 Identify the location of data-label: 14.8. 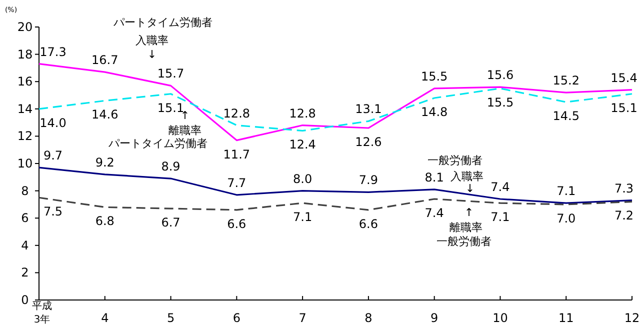
(434, 111).